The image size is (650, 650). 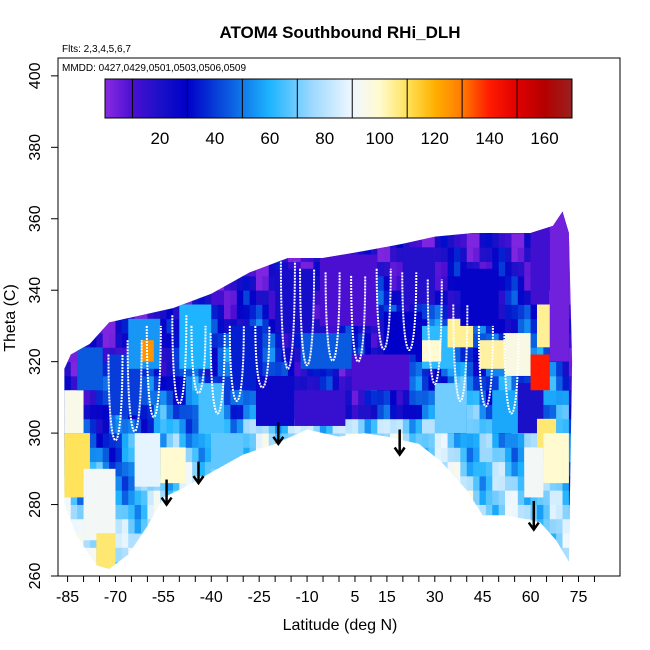 What do you see at coordinates (483, 597) in the screenshot?
I see `x-tick-label: 45` at bounding box center [483, 597].